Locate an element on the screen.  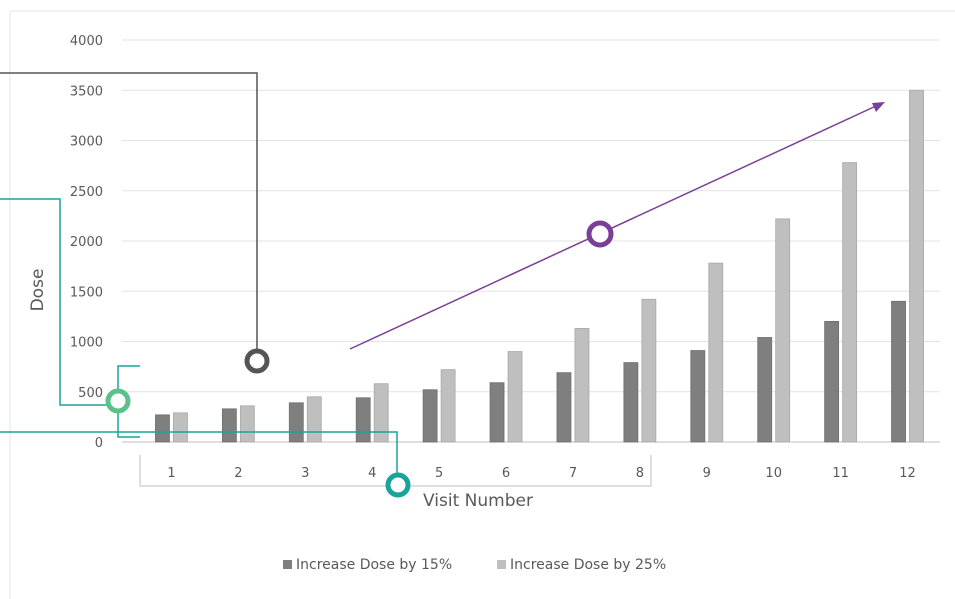
x-tick-label: 3 is located at coordinates (305, 473).